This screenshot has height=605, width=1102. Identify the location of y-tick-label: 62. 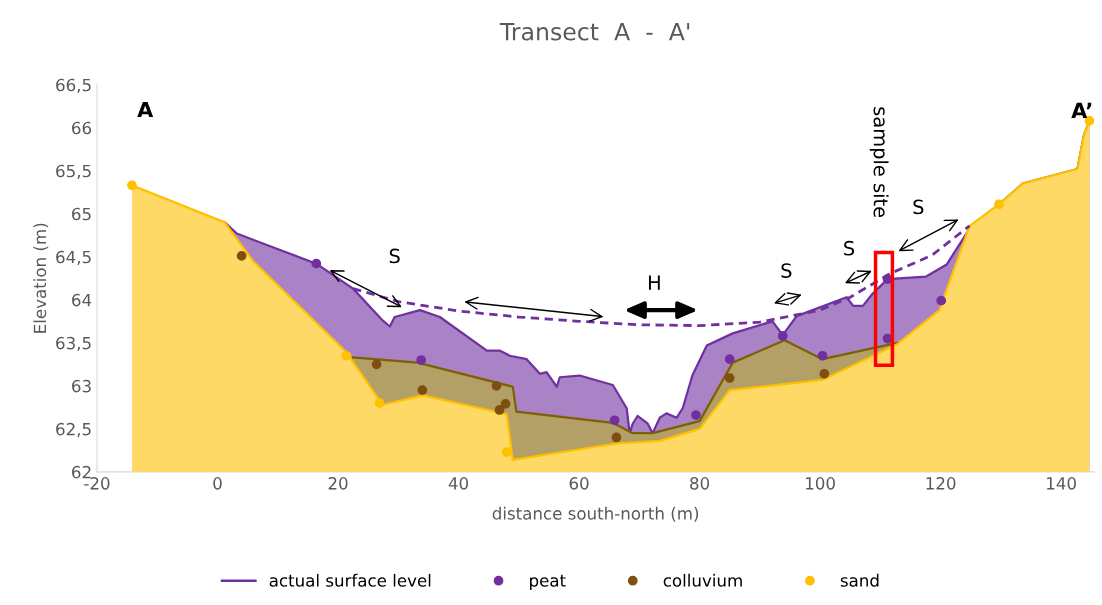
(81, 472).